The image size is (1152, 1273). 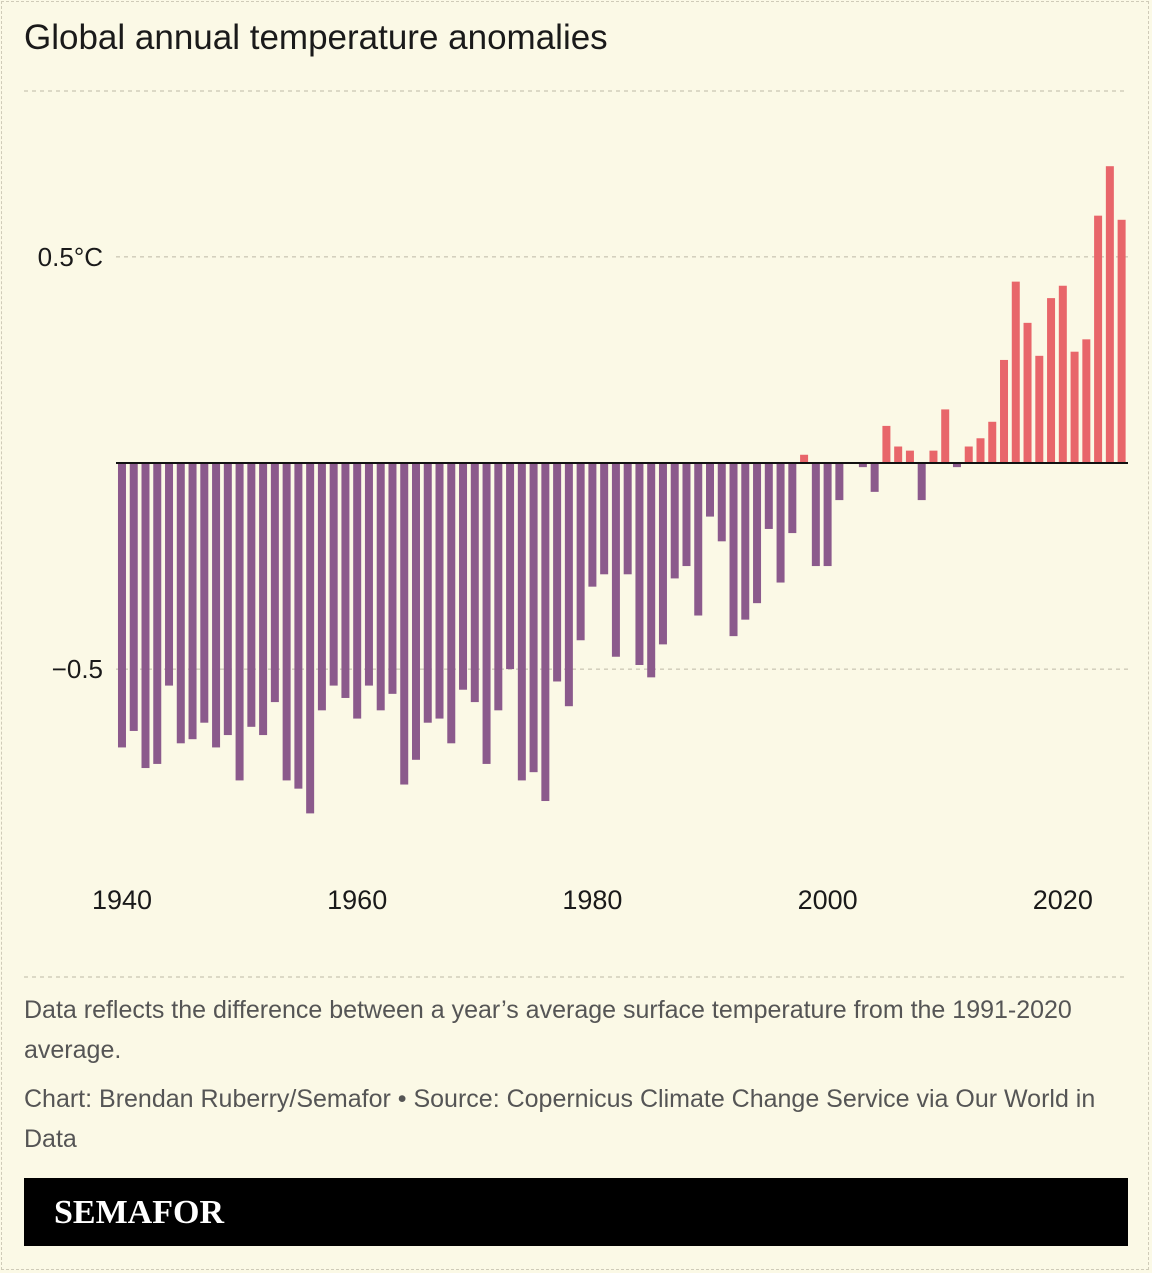 I want to click on brand: SEMAFOR, so click(x=139, y=1212).